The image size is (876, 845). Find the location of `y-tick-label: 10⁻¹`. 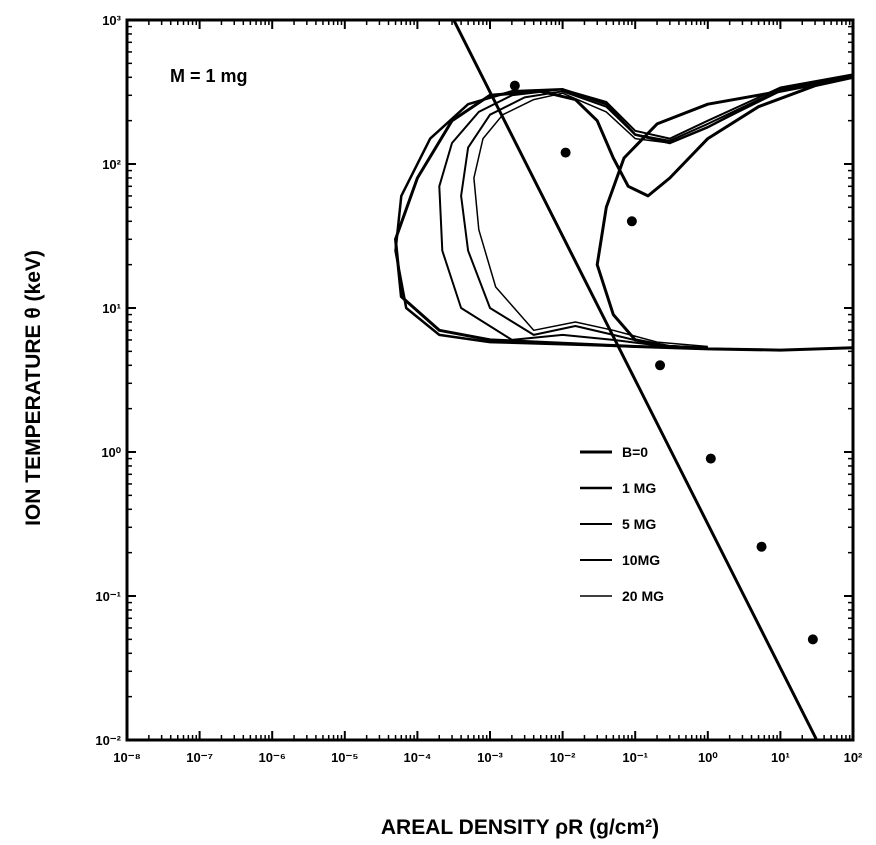

y-tick-label: 10⁻¹ is located at coordinates (108, 596).